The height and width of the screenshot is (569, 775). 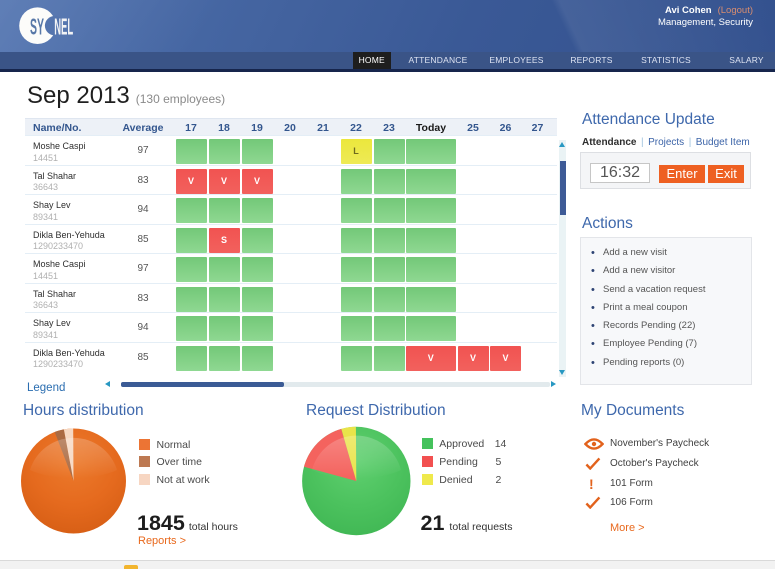 I want to click on svg-text: SY, so click(x=37, y=26).